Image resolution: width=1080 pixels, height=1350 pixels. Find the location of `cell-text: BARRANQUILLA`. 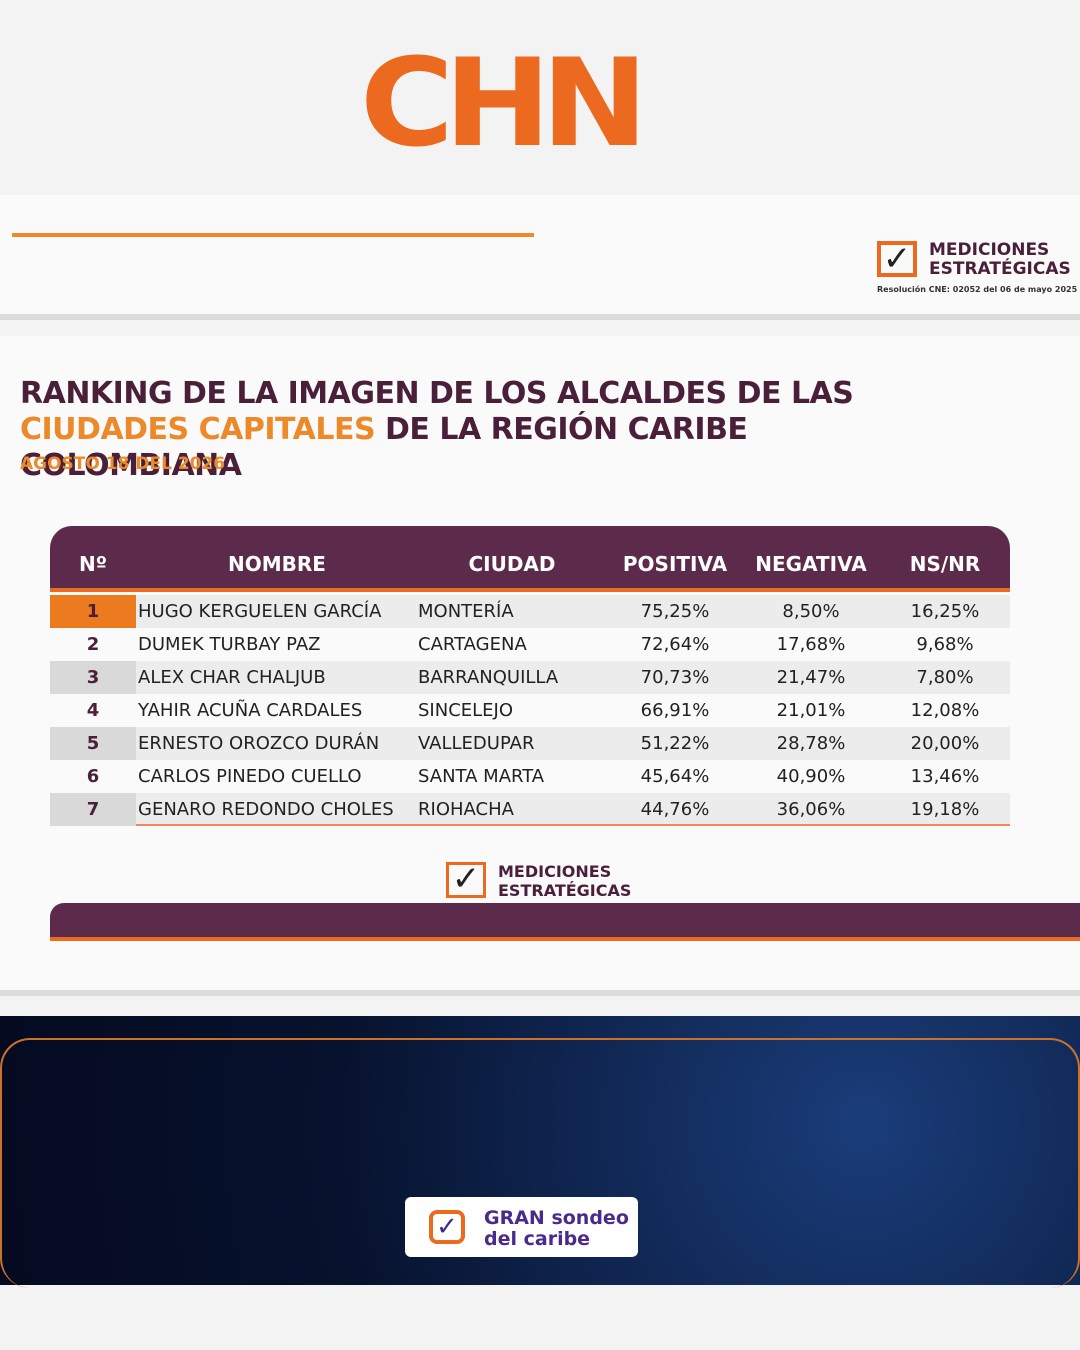

cell-text: BARRANQUILLA is located at coordinates (488, 677).